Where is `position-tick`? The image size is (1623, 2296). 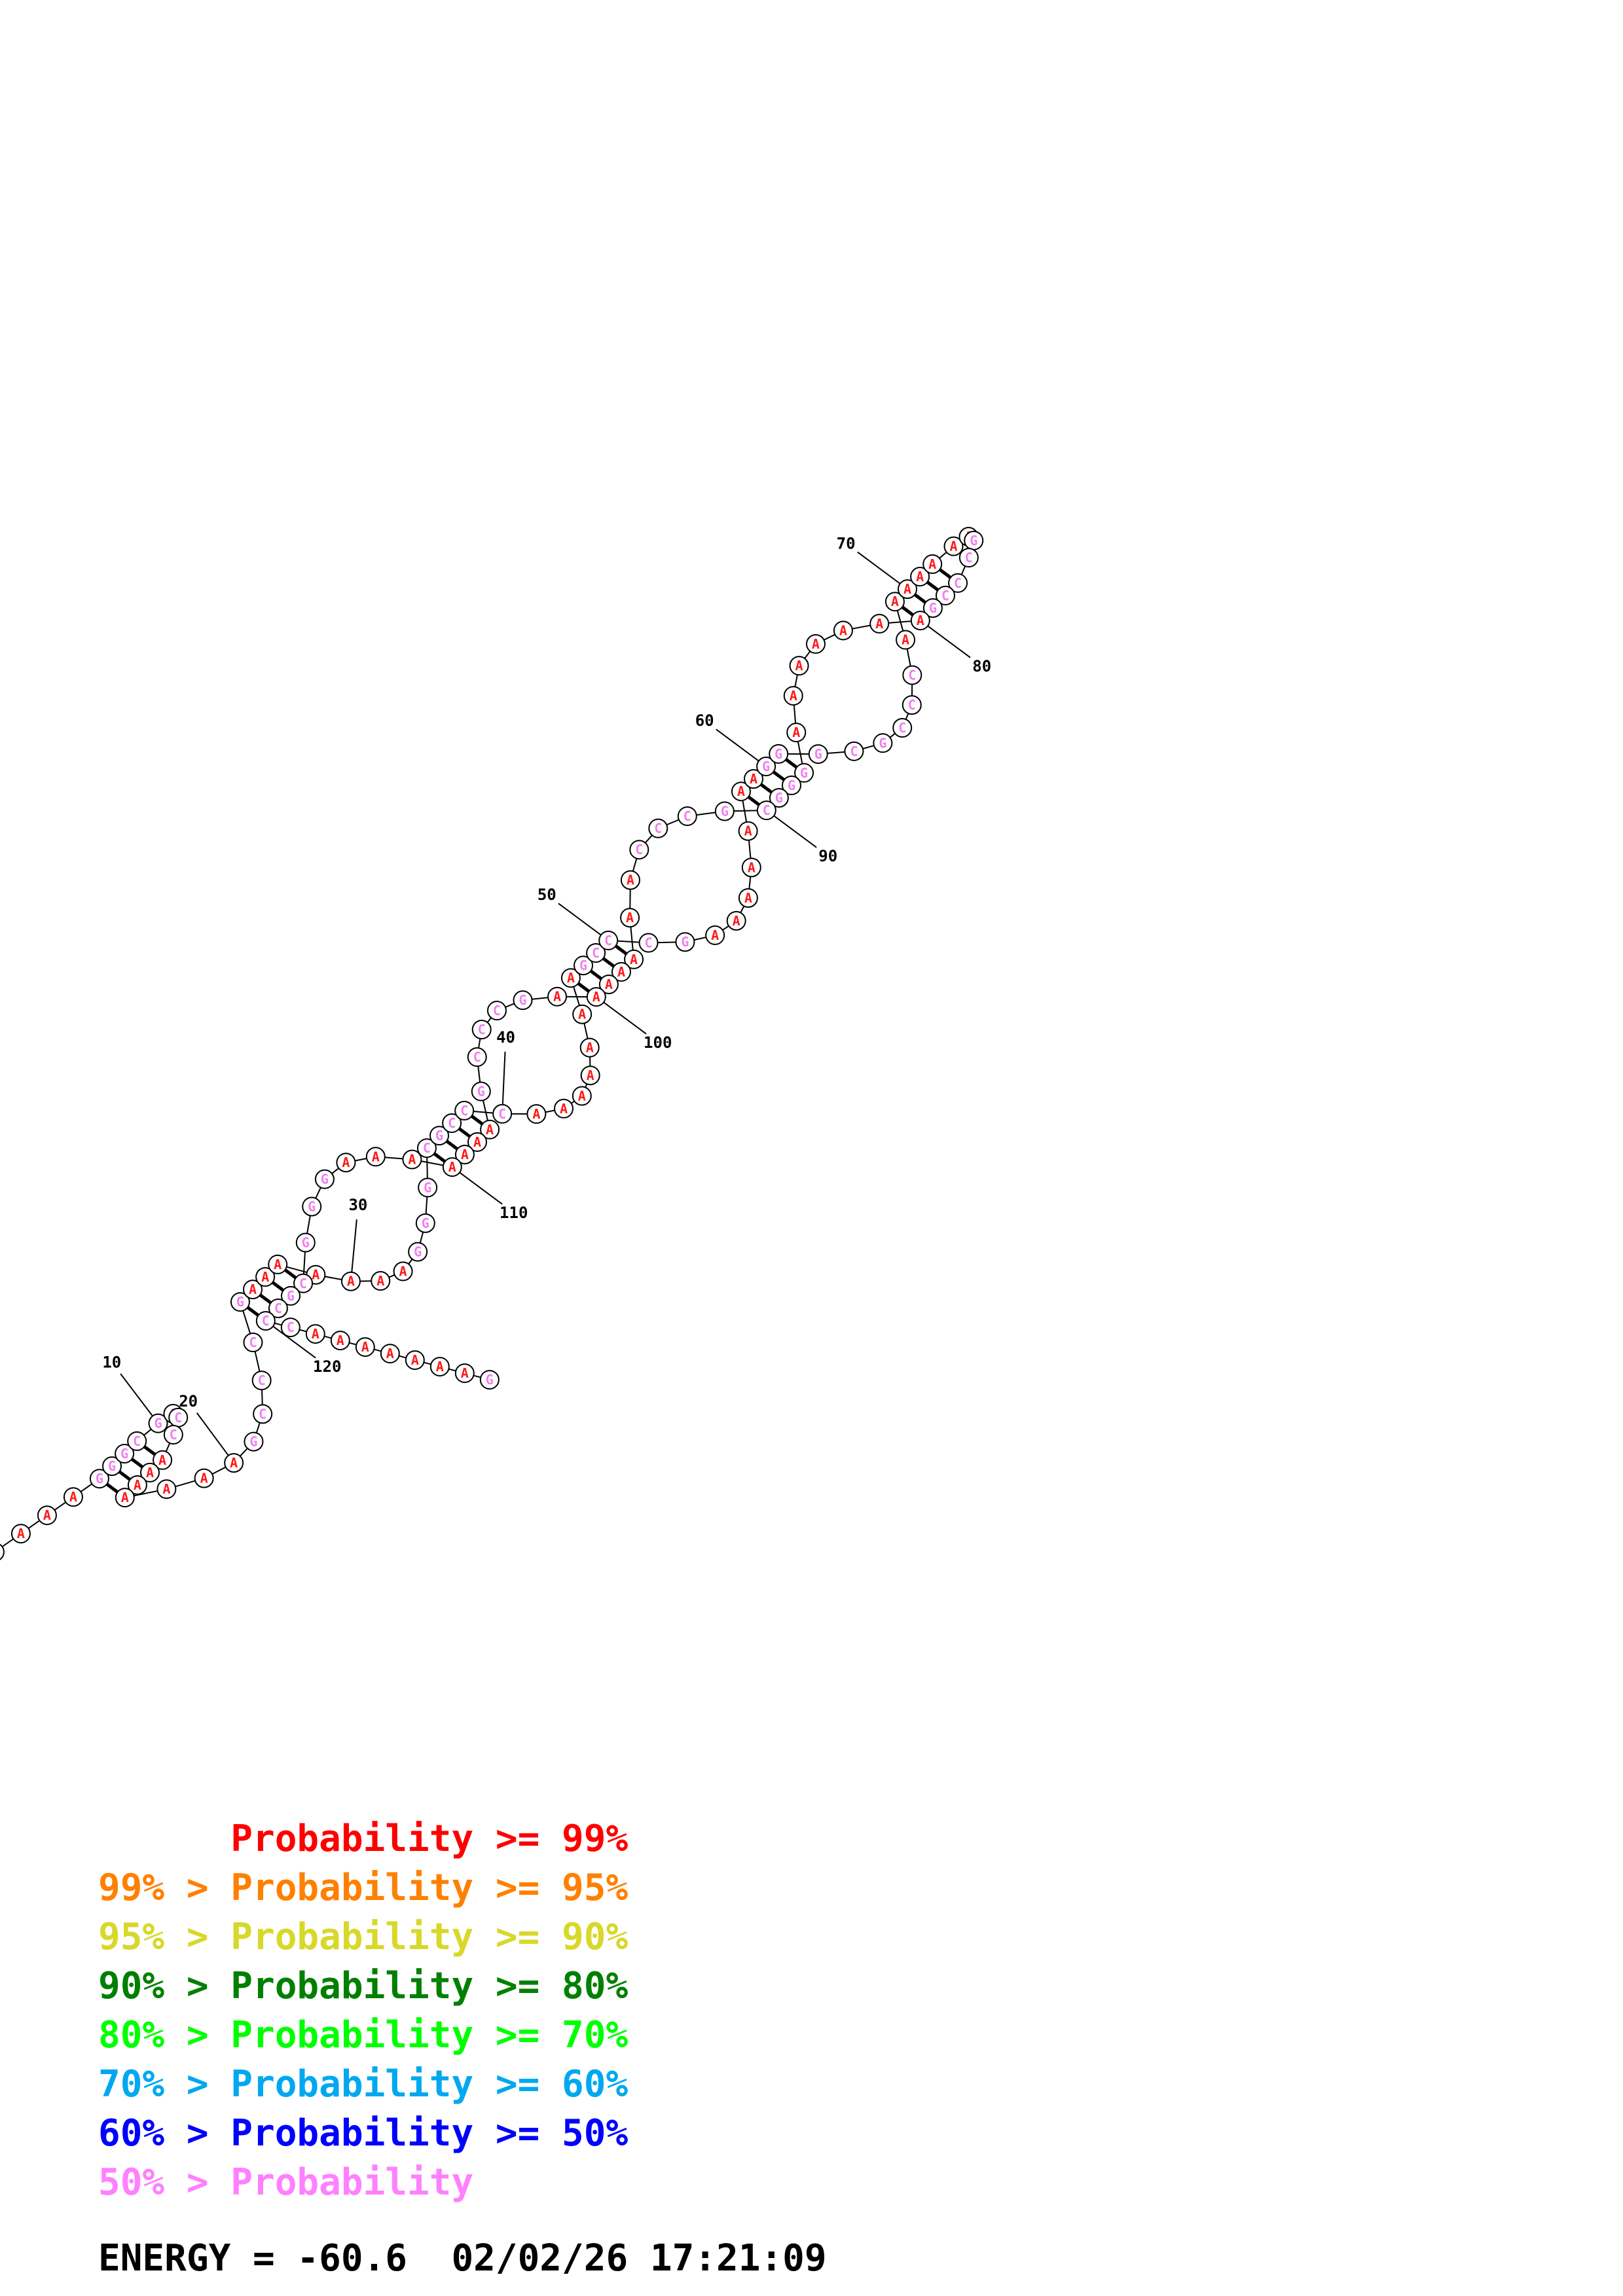 position-tick is located at coordinates (741, 747).